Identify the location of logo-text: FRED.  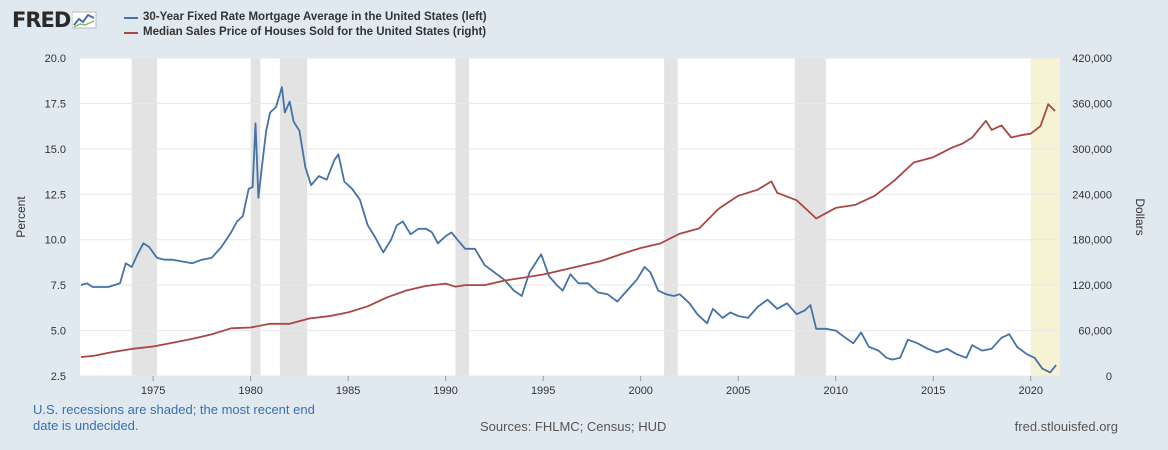
(41, 20).